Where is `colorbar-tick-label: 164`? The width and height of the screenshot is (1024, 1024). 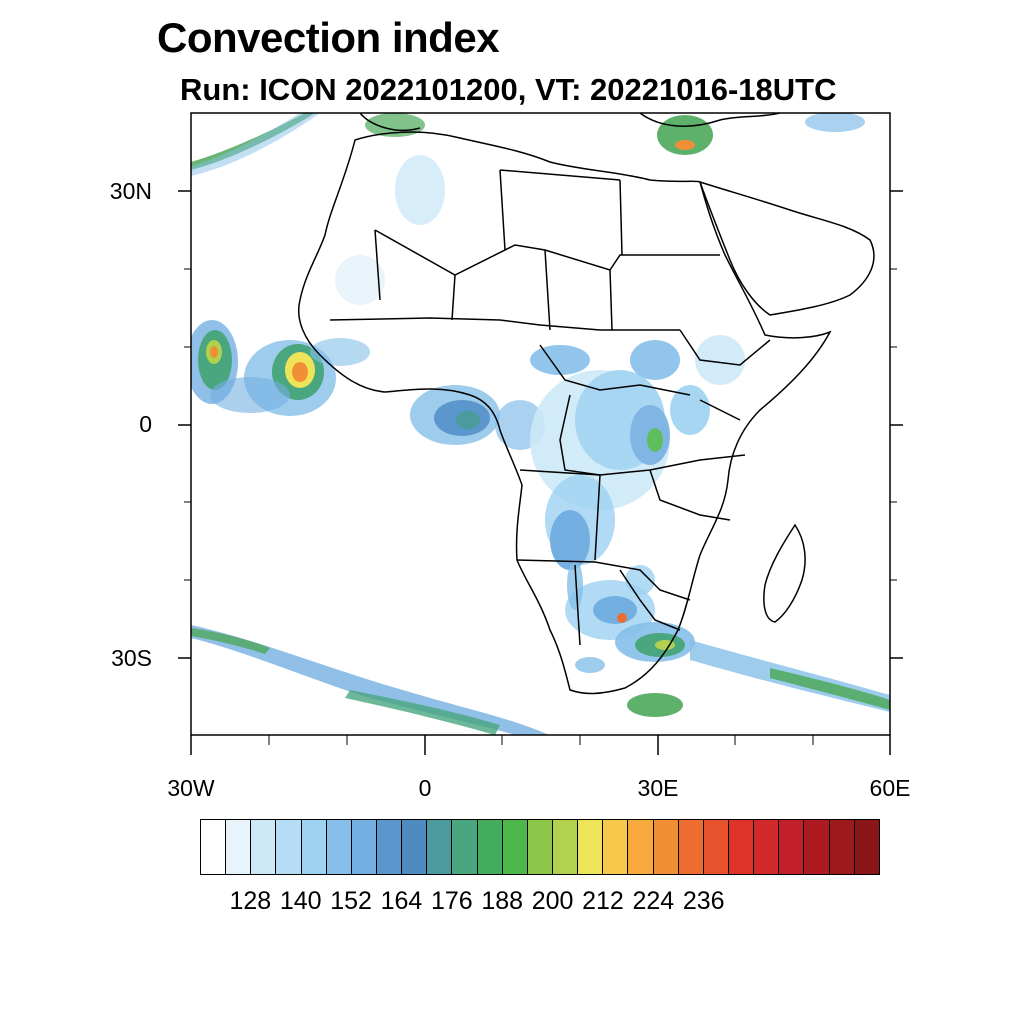
colorbar-tick-label: 164 is located at coordinates (401, 901).